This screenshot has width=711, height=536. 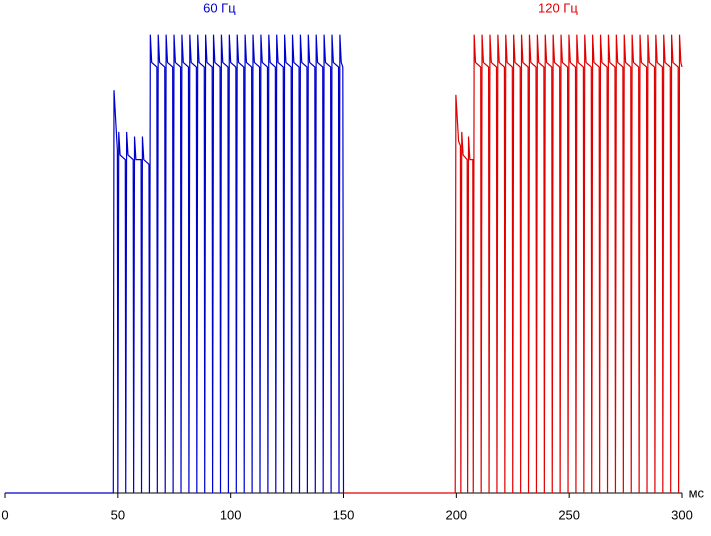 What do you see at coordinates (697, 492) in the screenshot?
I see `x-axis-label: мс` at bounding box center [697, 492].